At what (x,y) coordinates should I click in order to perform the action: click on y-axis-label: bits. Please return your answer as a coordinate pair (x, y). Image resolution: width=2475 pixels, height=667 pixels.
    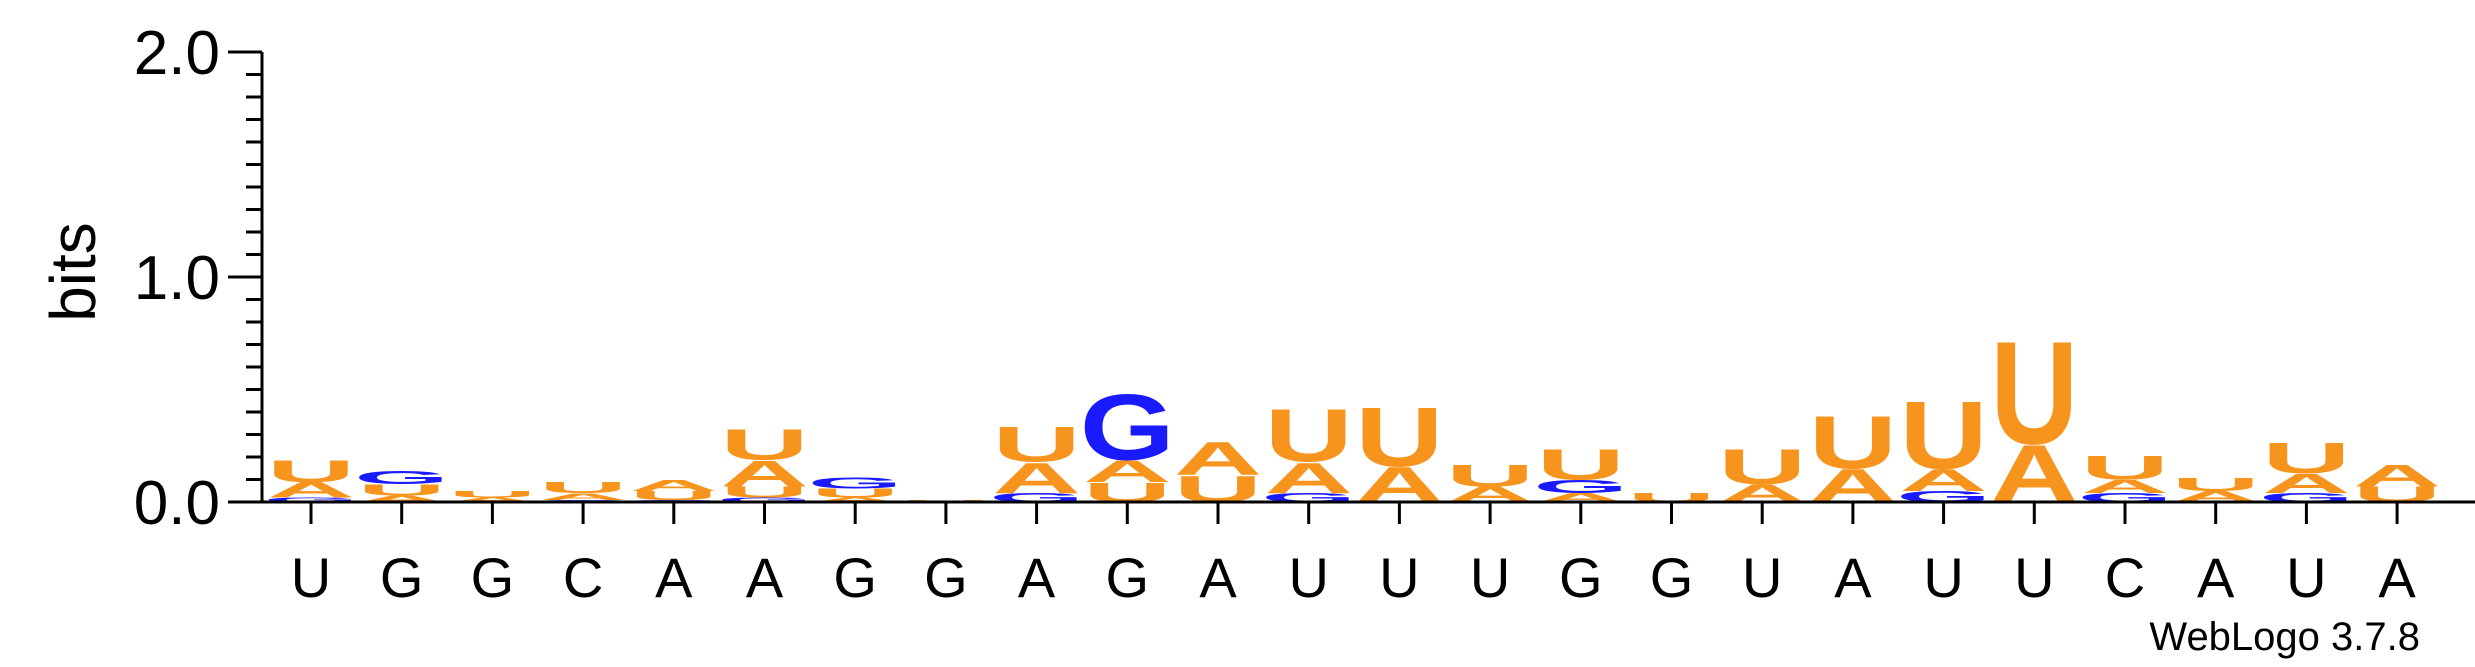
    Looking at the image, I should click on (73, 272).